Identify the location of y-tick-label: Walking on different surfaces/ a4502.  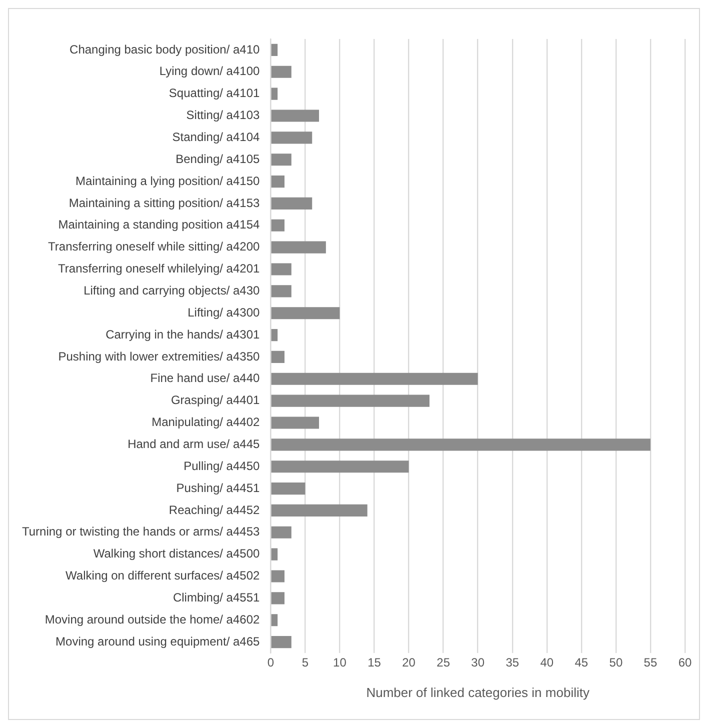
(163, 575).